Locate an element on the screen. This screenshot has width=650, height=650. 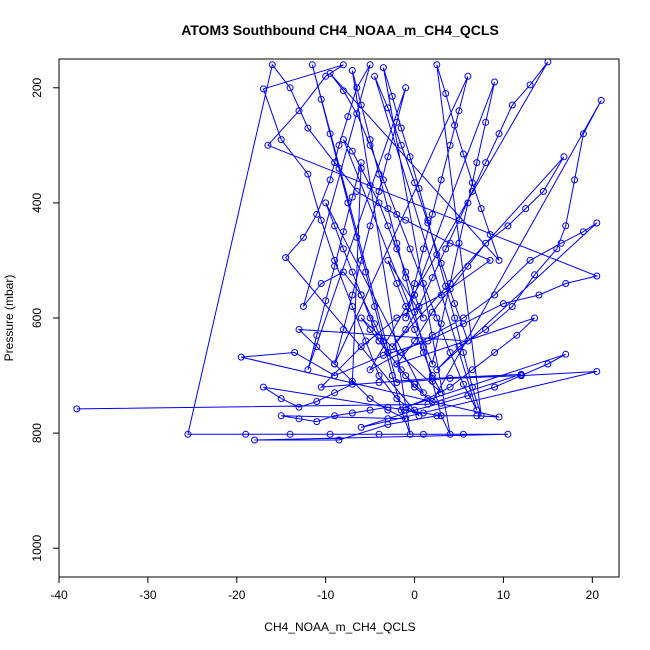
x-tick-label: 10 is located at coordinates (504, 595).